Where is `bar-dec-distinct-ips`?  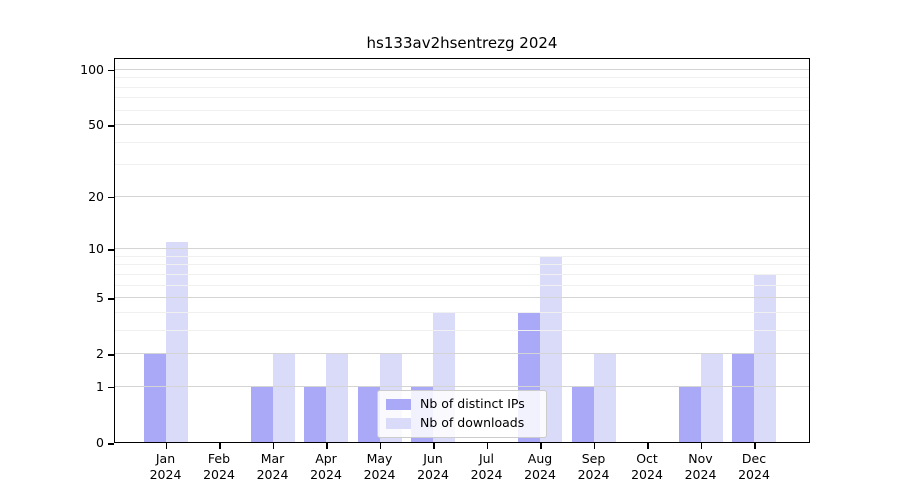
bar-dec-distinct-ips is located at coordinates (743, 398).